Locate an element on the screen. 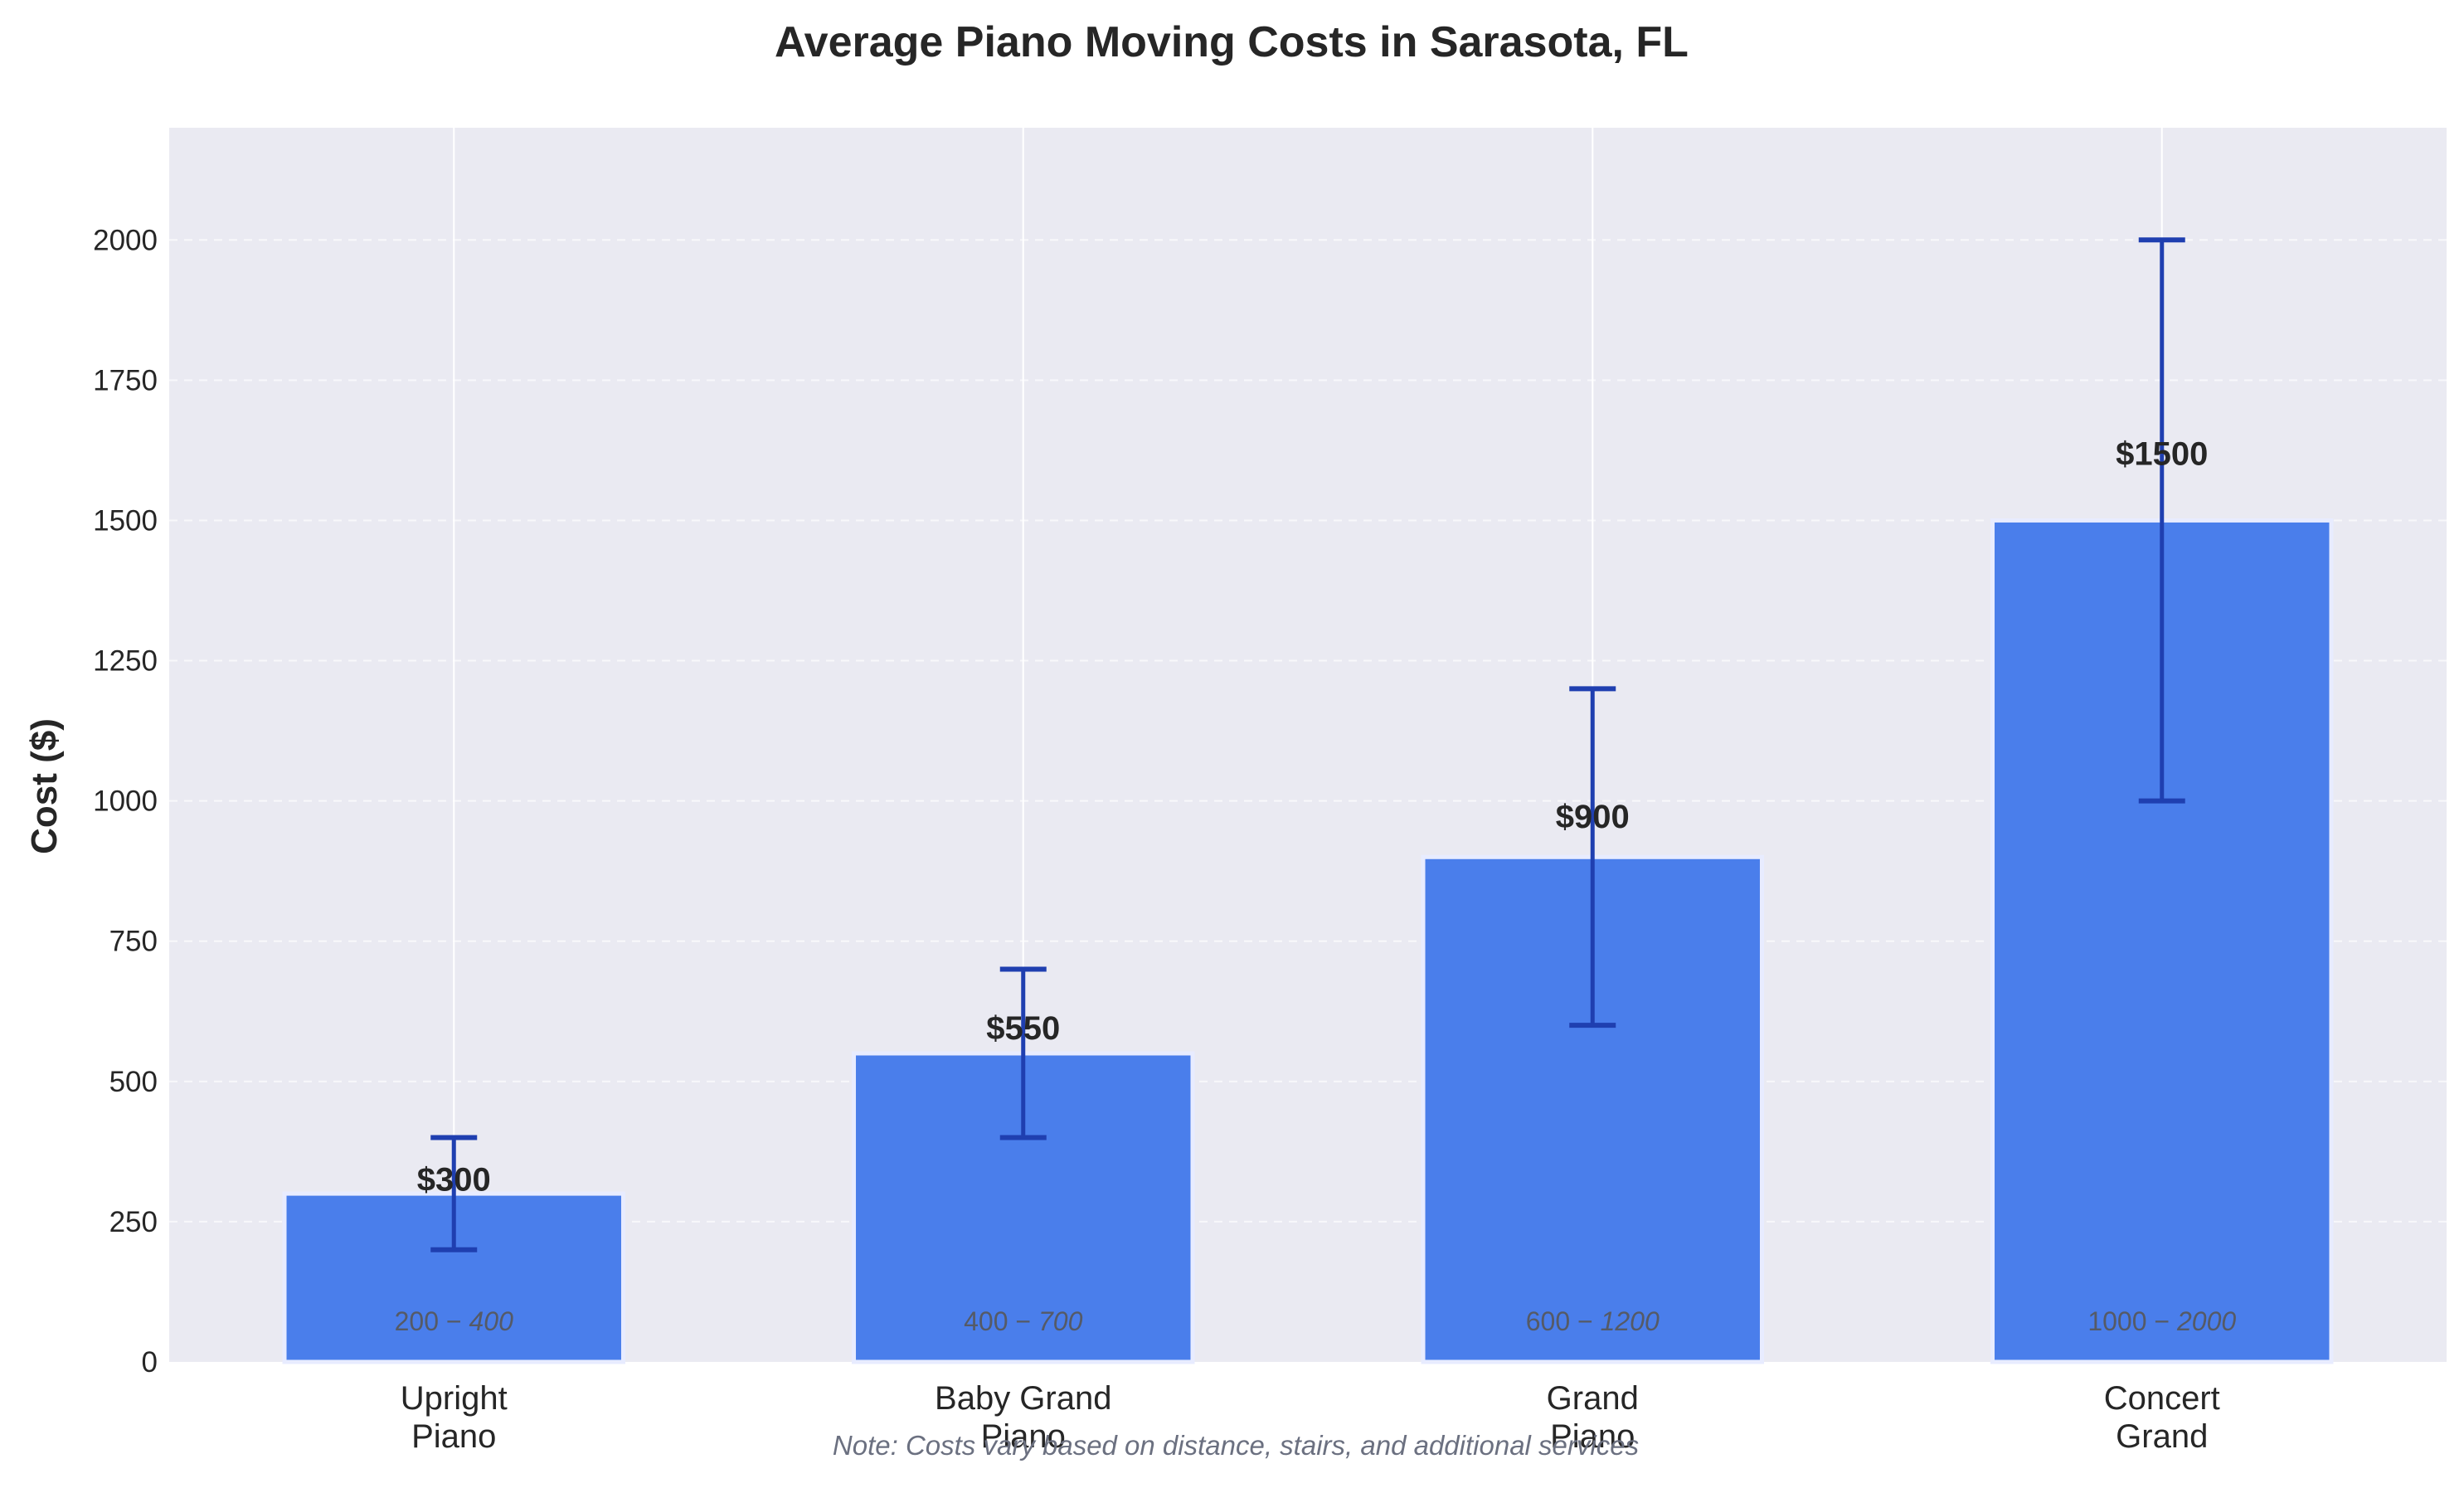 Image resolution: width=2464 pixels, height=1488 pixels. value-label: $550 is located at coordinates (1023, 1028).